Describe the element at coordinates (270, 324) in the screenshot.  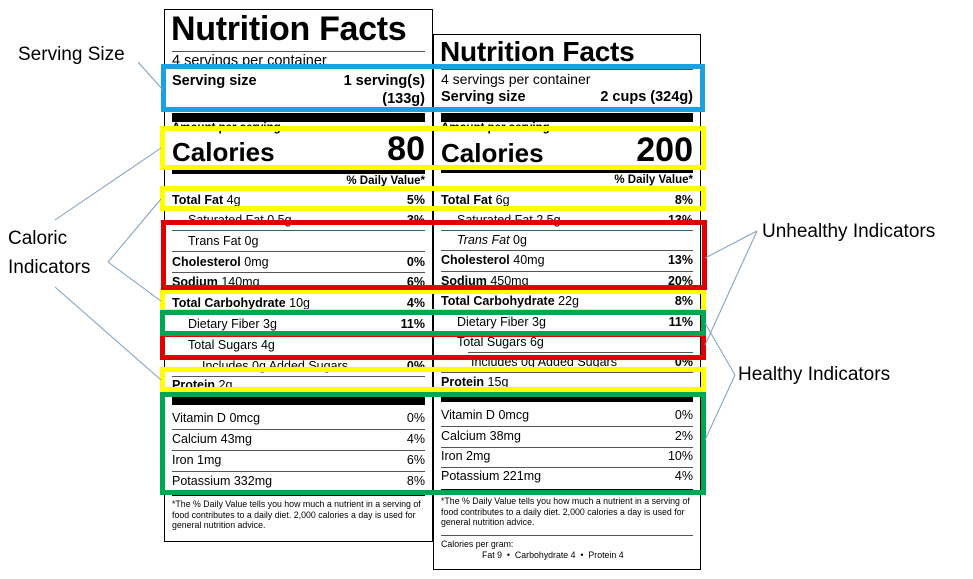
I see `nutrient-amount: 3g` at that location.